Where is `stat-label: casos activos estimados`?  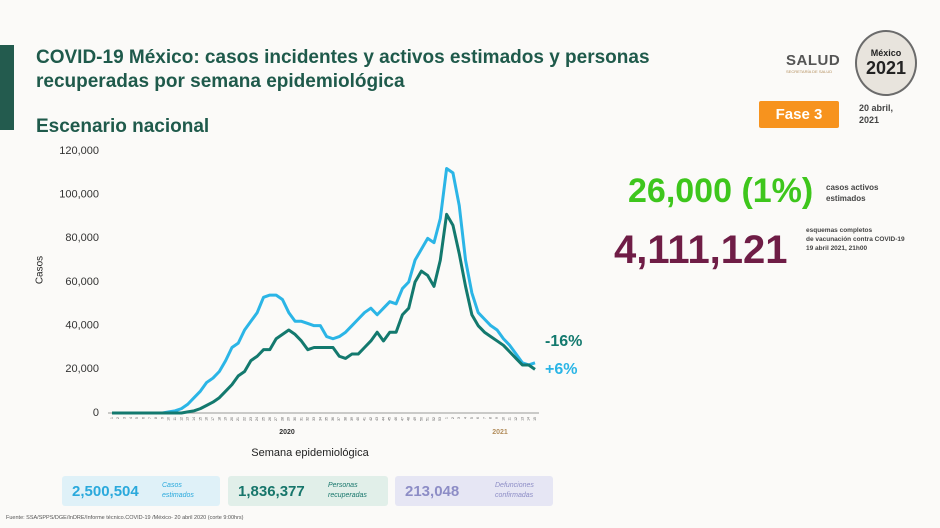
stat-label: casos activos estimados is located at coordinates (852, 193).